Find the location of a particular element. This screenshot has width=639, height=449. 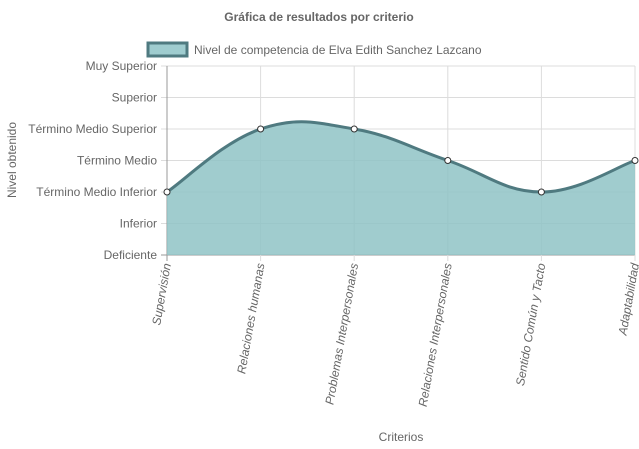

x-tick-label: Relaciones Interpersonales is located at coordinates (435, 335).